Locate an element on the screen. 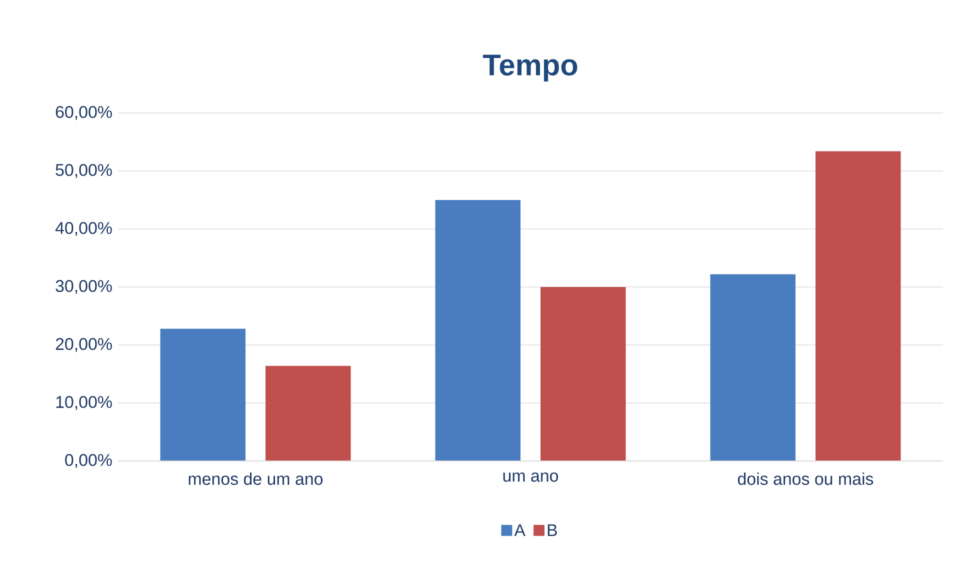  y-tick-label: 50,00% is located at coordinates (84, 171).